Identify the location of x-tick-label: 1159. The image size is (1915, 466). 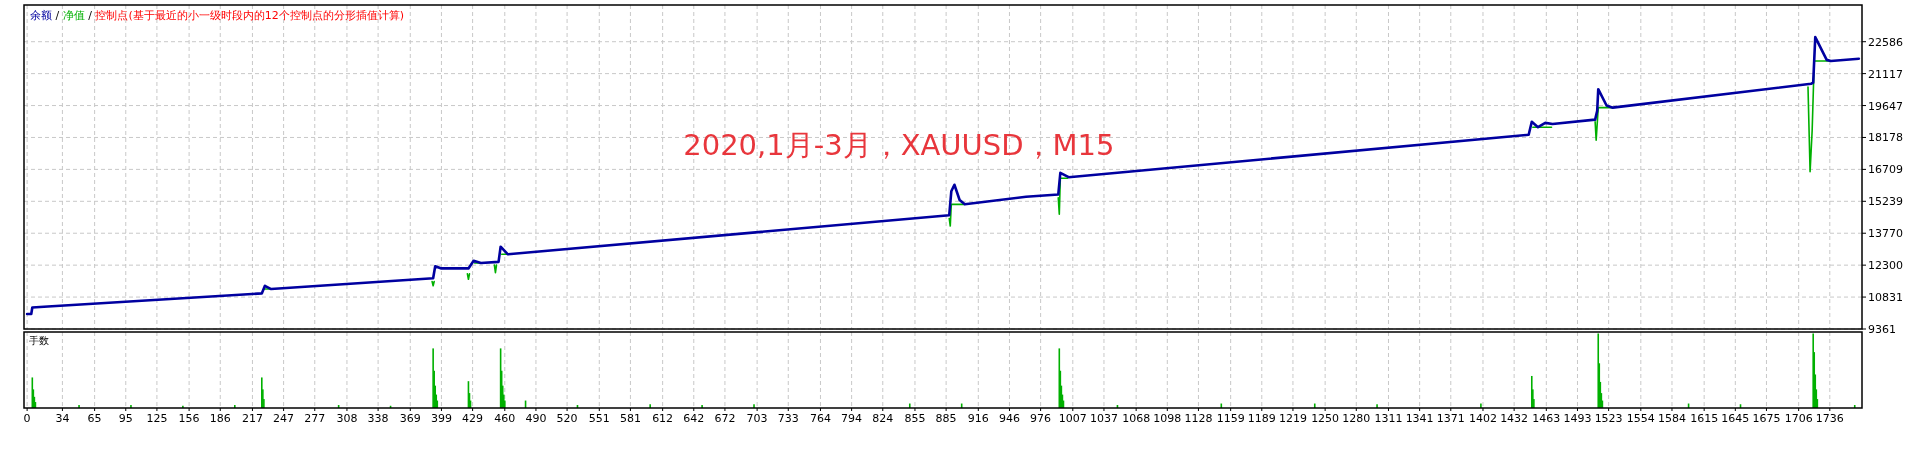
(1230, 418).